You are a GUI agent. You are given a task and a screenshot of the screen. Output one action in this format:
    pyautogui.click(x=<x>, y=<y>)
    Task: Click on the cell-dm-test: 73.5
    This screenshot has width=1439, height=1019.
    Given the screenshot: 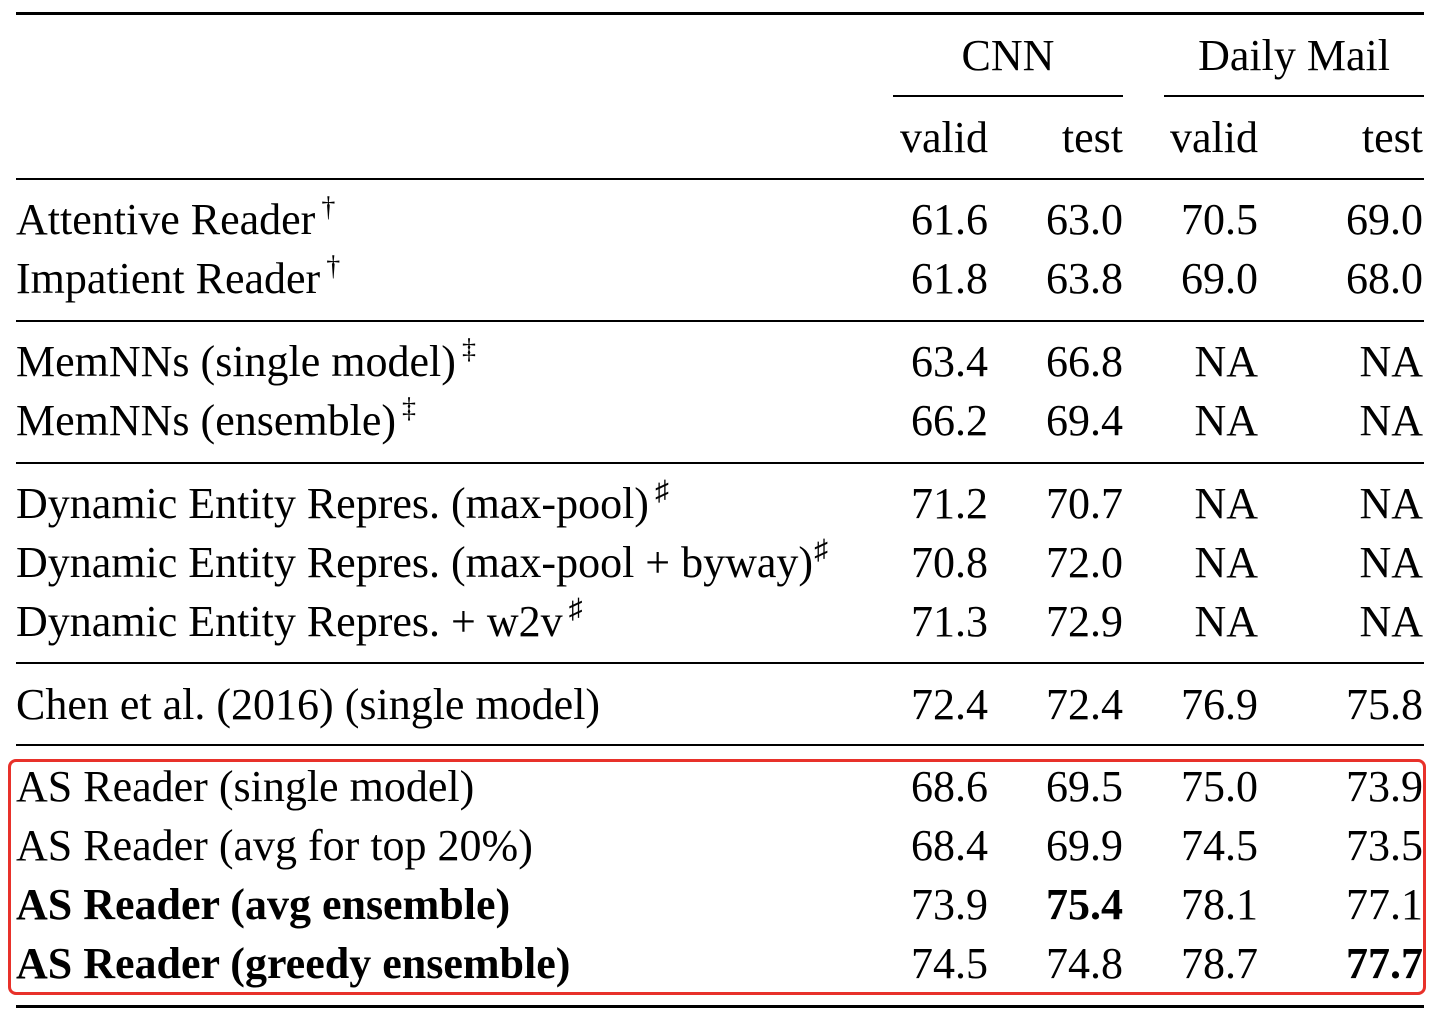 What is the action you would take?
    pyautogui.click(x=1361, y=846)
    